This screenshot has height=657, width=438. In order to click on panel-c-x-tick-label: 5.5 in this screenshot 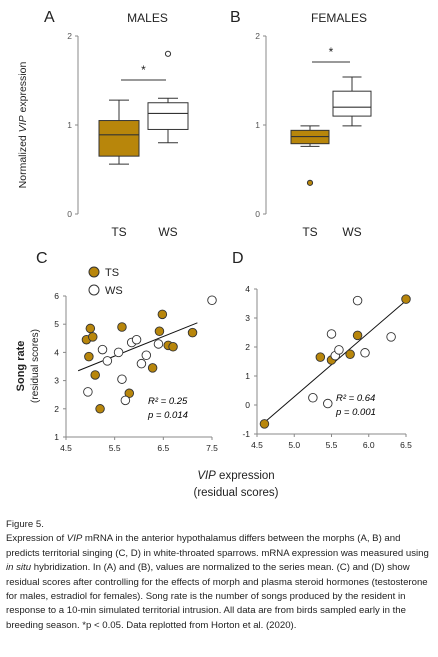, I will do `click(115, 448)`.